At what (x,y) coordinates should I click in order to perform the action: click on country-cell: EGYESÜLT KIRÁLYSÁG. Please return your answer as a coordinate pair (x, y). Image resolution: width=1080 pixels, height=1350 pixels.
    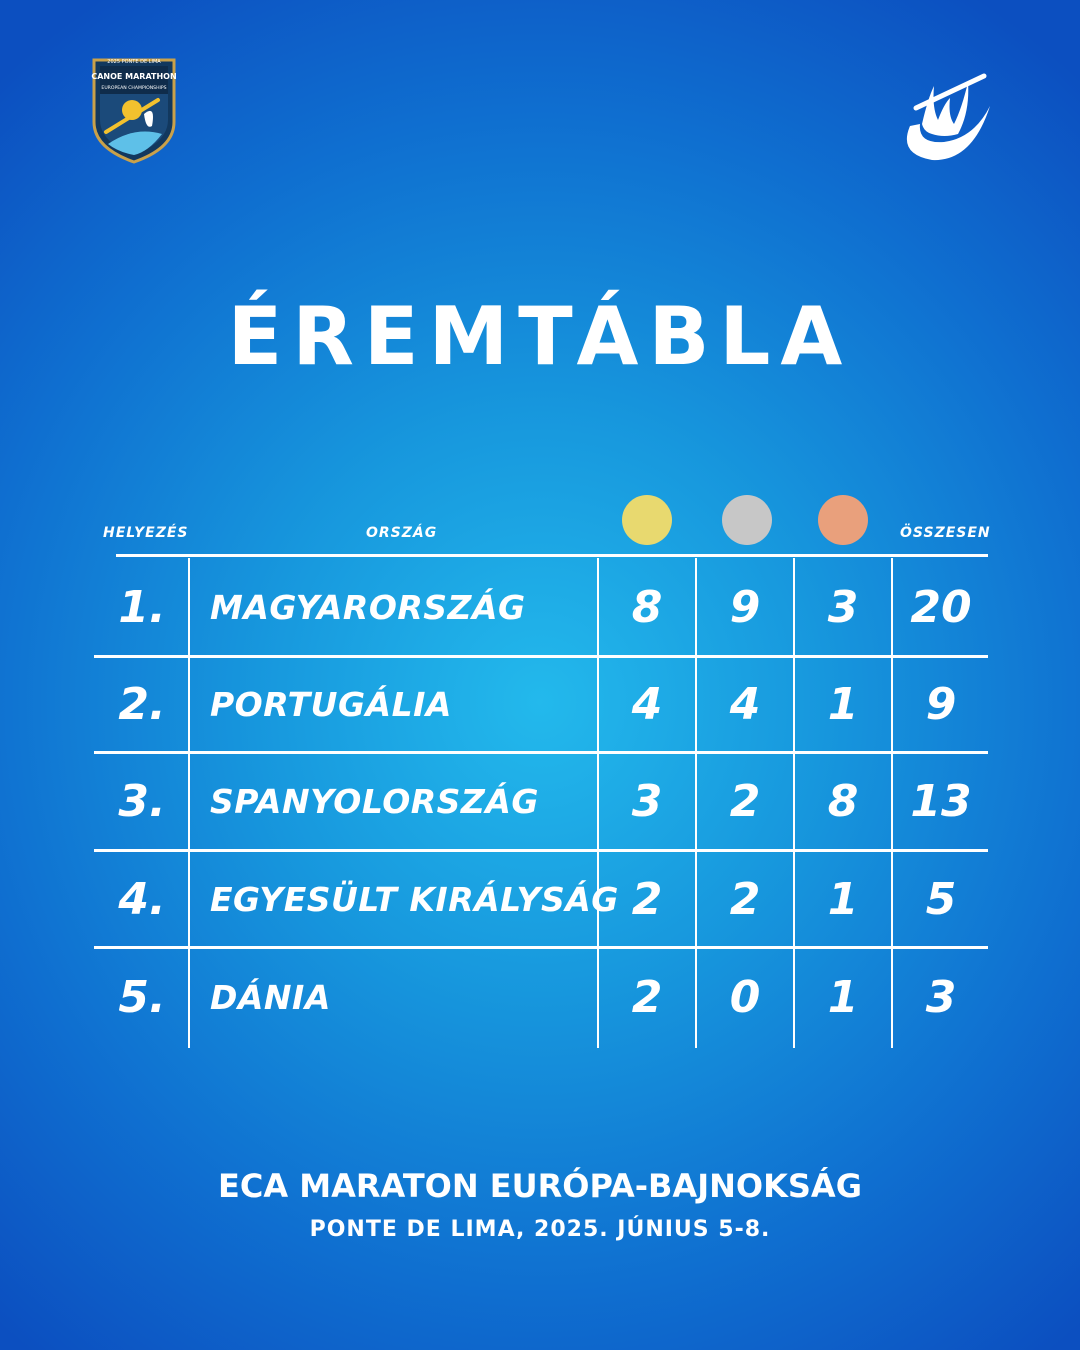
    Looking at the image, I should click on (414, 899).